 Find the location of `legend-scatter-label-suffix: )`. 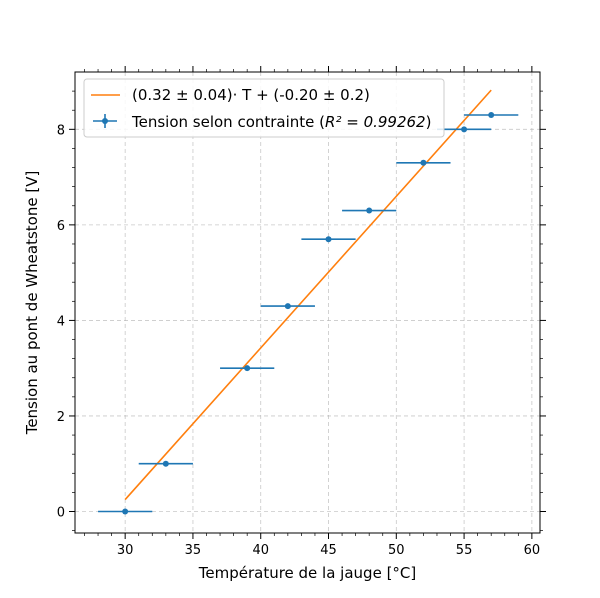

legend-scatter-label-suffix: ) is located at coordinates (429, 122).